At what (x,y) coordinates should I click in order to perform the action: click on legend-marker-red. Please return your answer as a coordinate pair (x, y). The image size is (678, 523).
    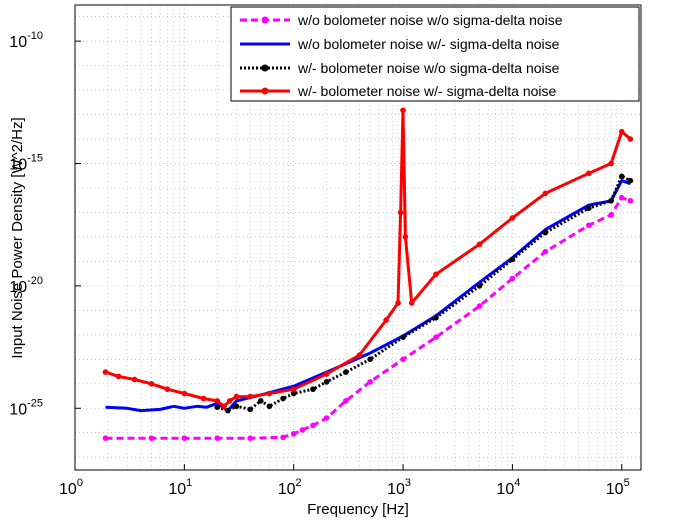
    Looking at the image, I should click on (265, 91).